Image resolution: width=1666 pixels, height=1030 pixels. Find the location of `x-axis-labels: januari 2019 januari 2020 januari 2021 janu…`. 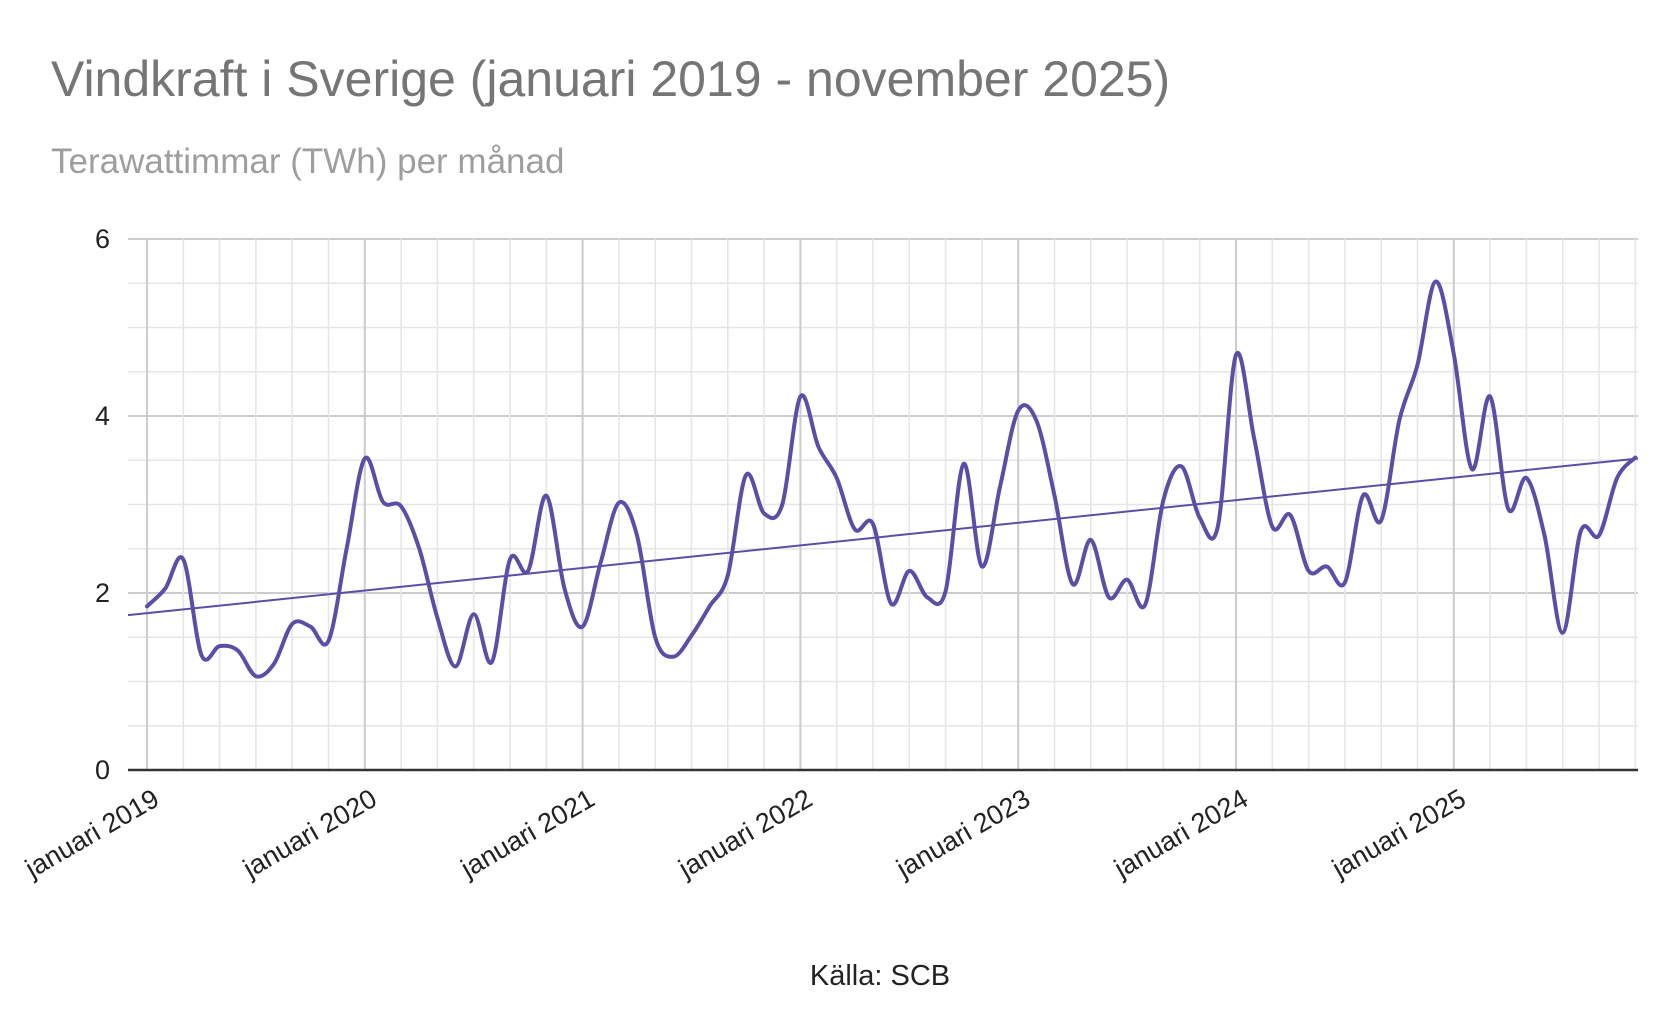

x-axis-labels: januari 2019 januari 2020 januari 2021 janu… is located at coordinates (744, 833).